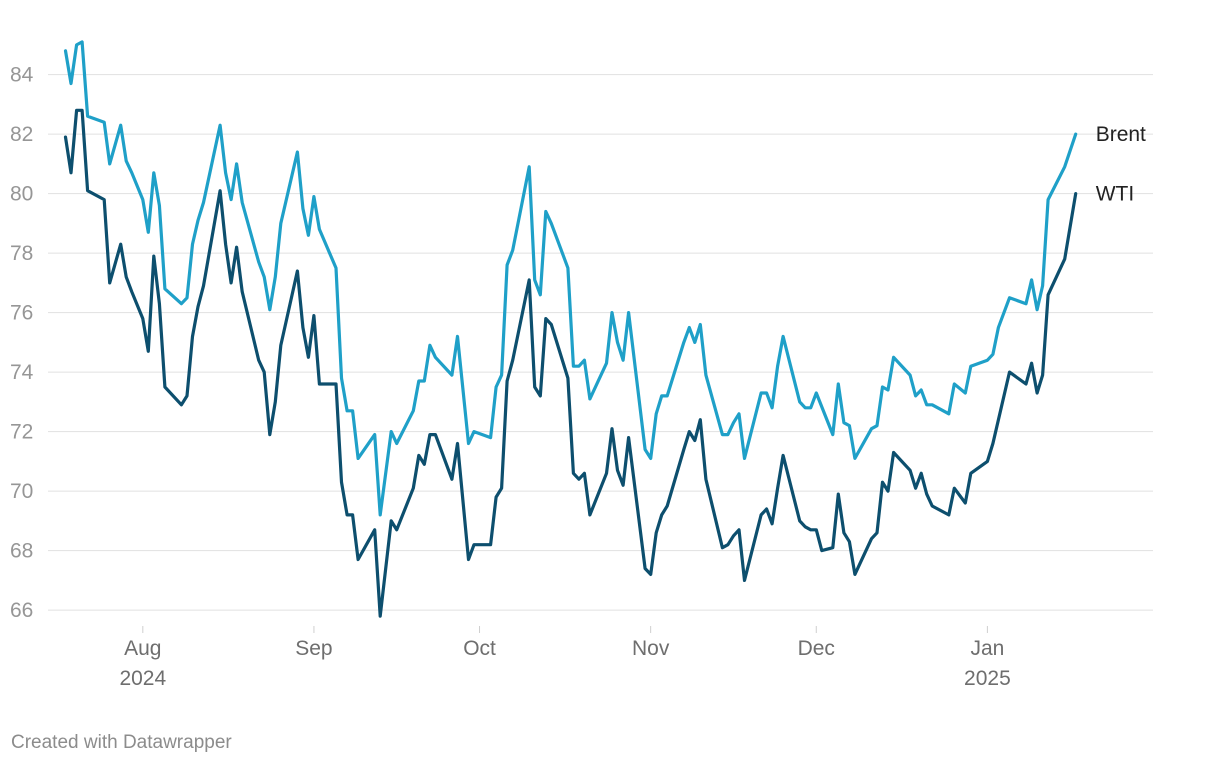  What do you see at coordinates (21, 491) in the screenshot?
I see `y-tick-label: 70` at bounding box center [21, 491].